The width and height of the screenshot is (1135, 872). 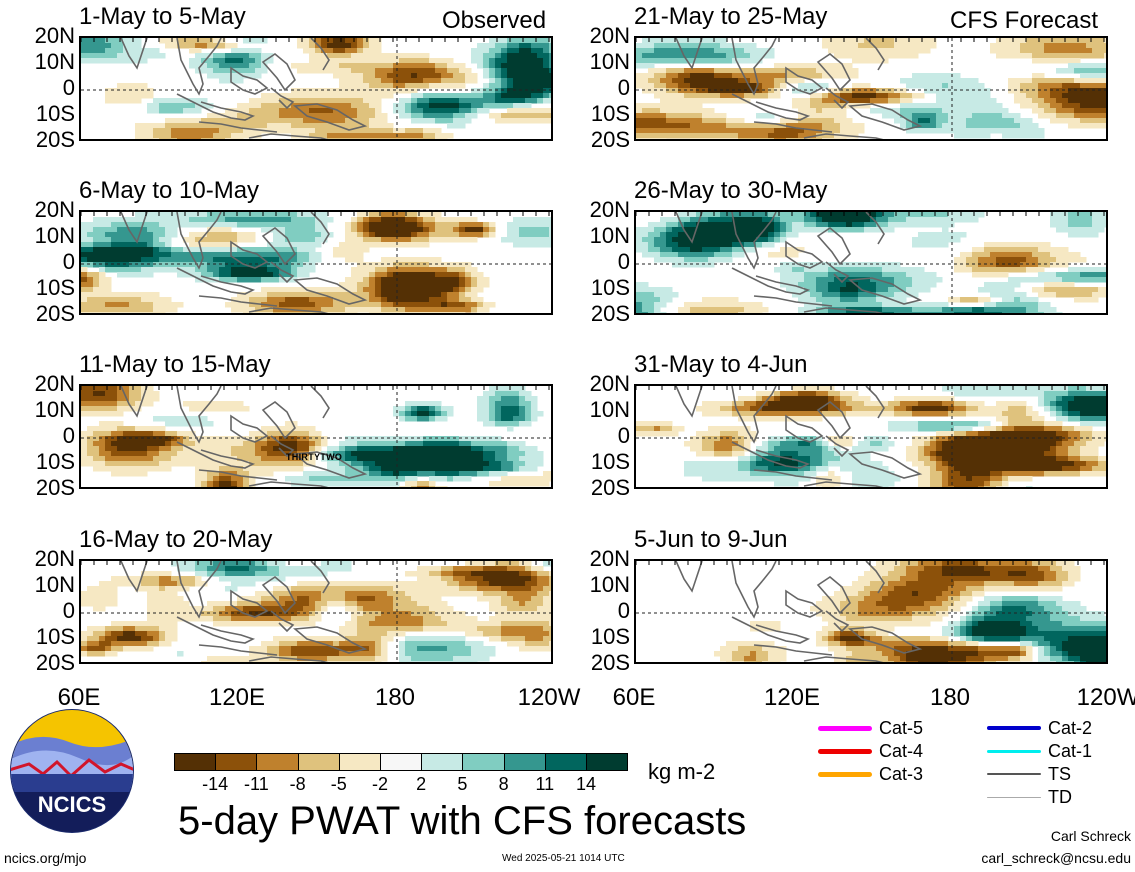 I want to click on longitude-label: 180, so click(x=950, y=697).